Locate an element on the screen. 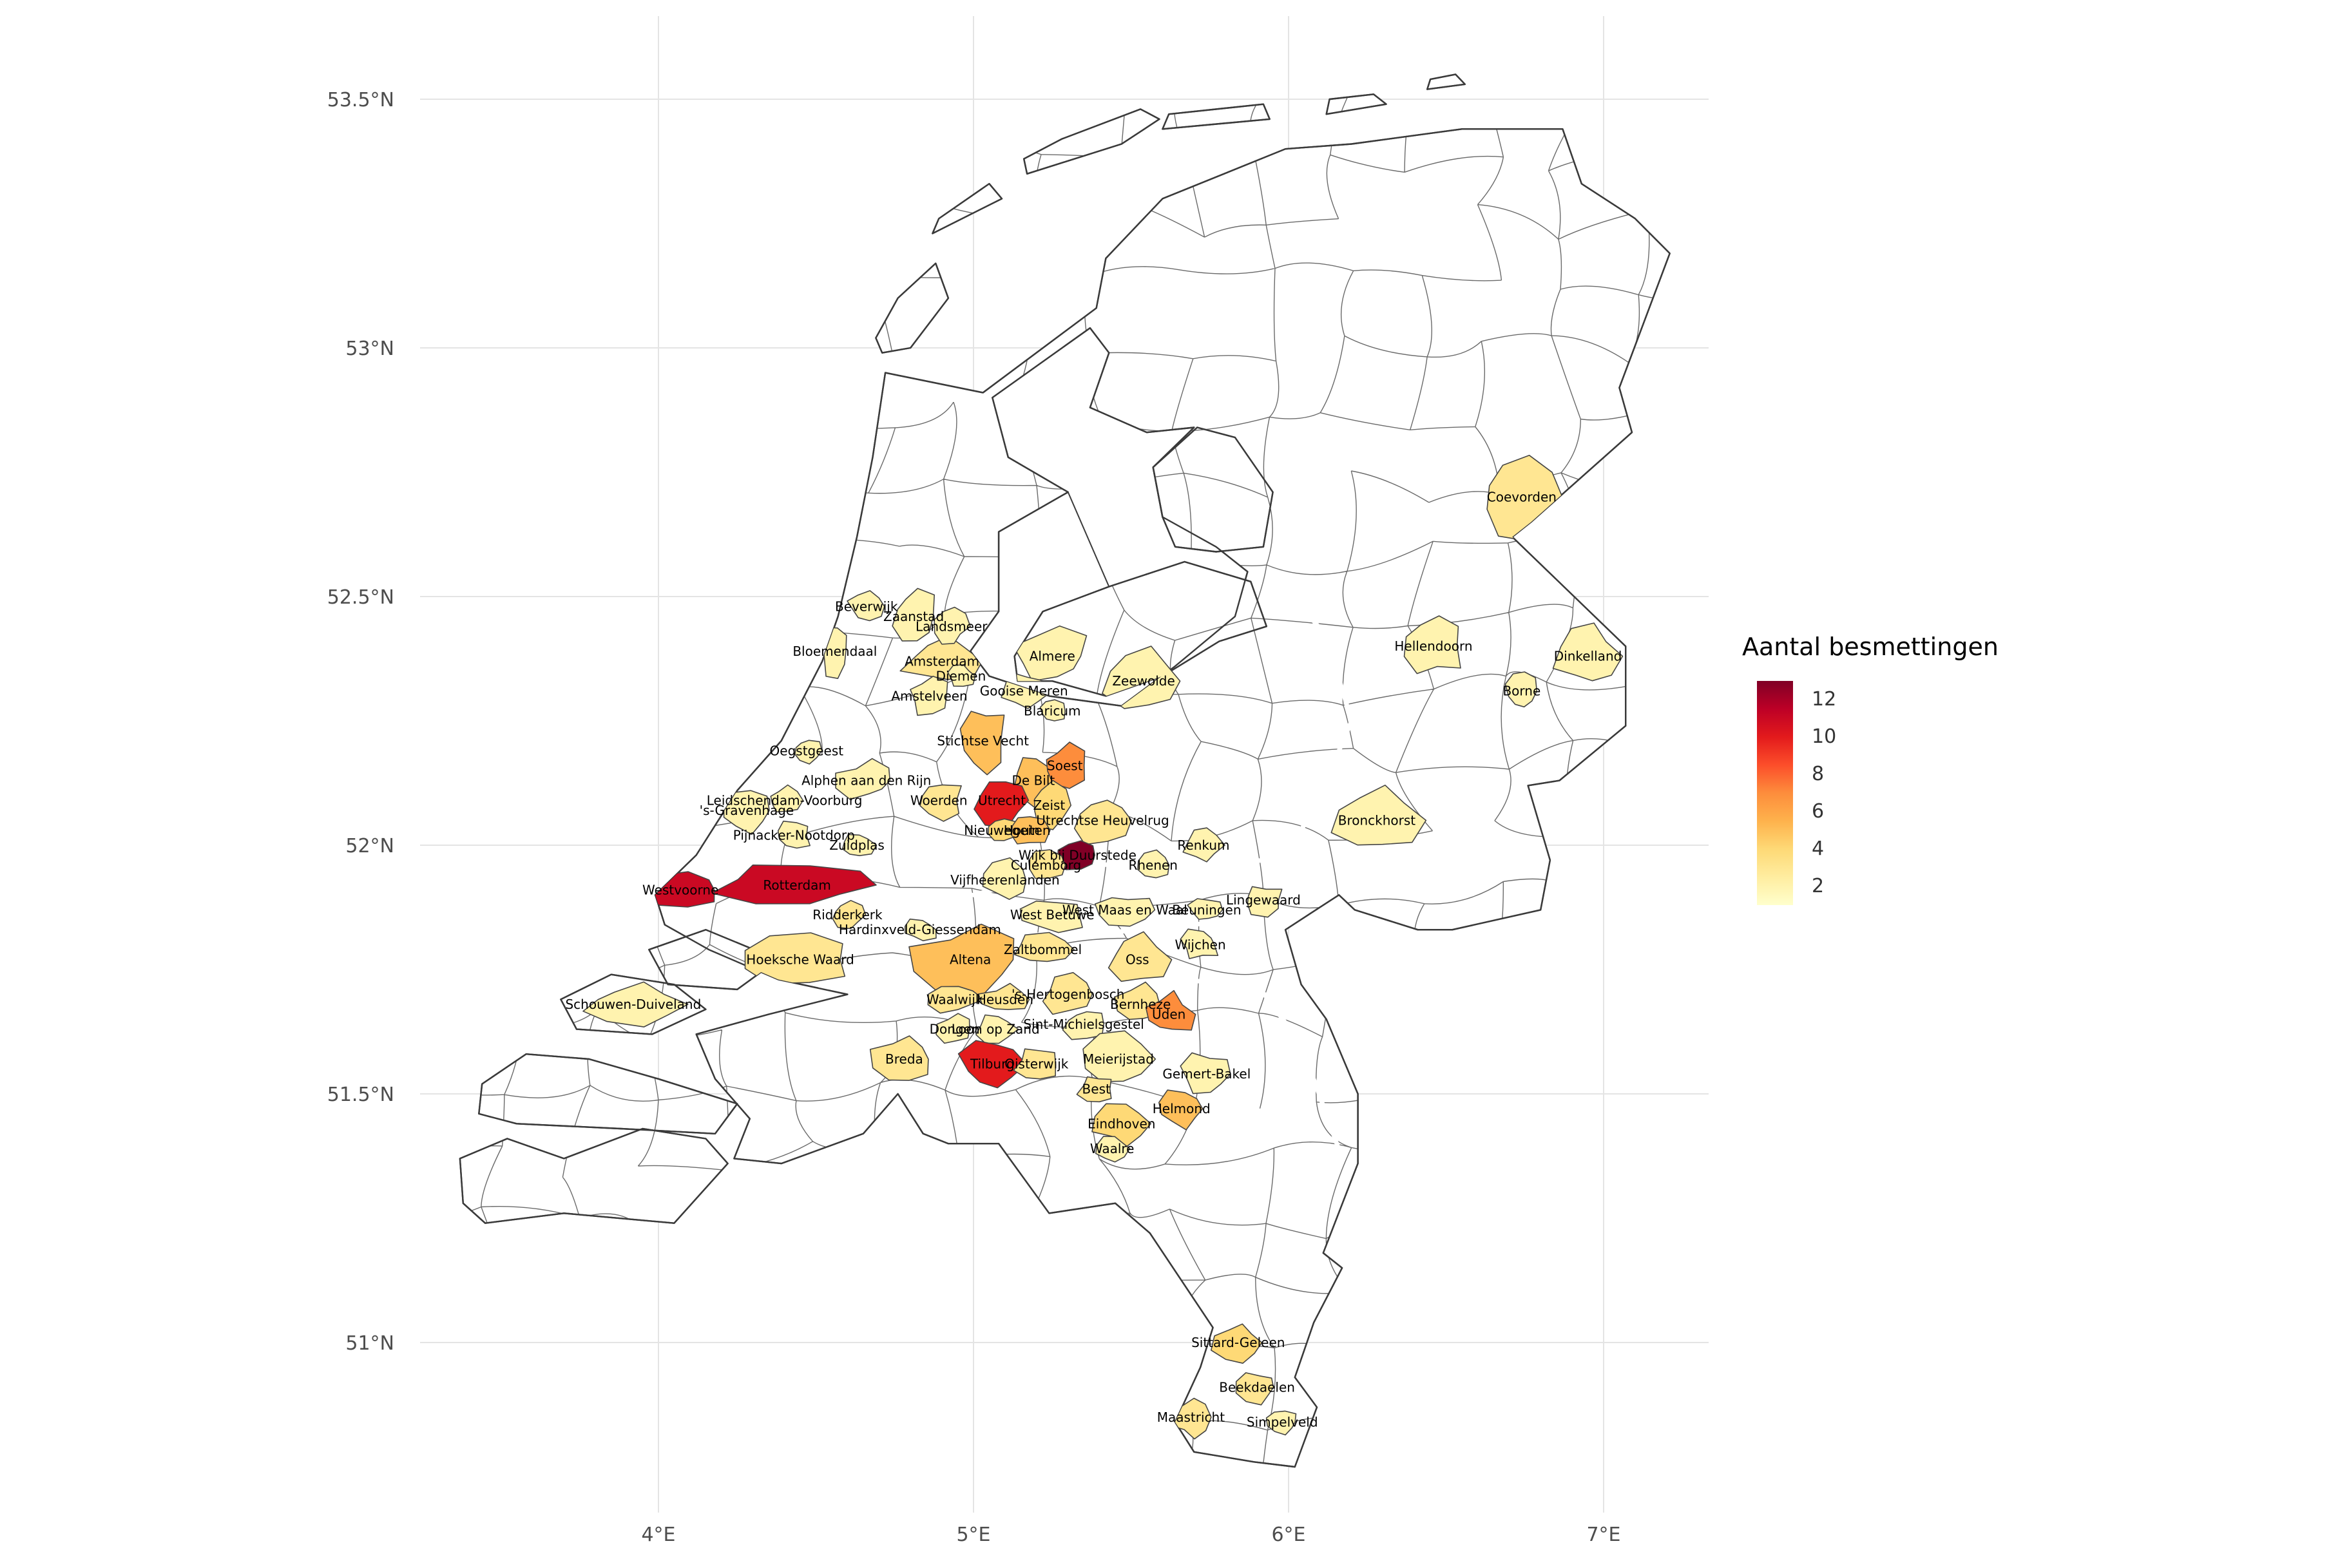  municipality-label: Sint-Michielsgestel is located at coordinates (1083, 1024).